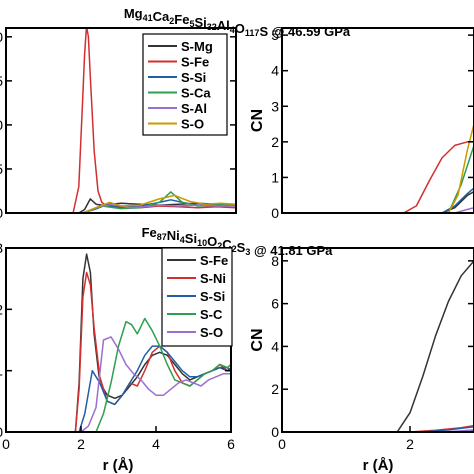  I want to click on legend-box, so click(185, 84).